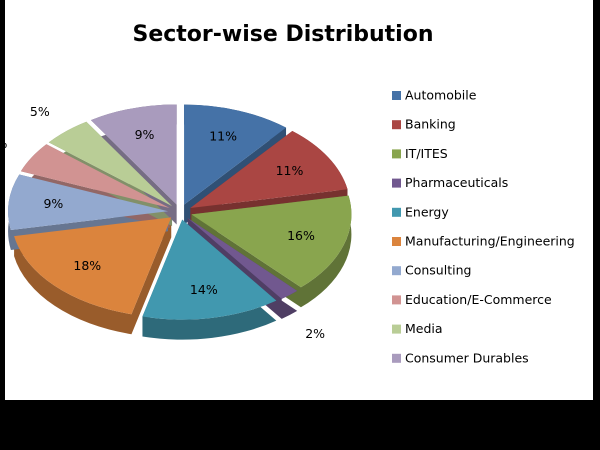 The height and width of the screenshot is (450, 600). Describe the element at coordinates (430, 124) in the screenshot. I see `legend-text: Banking` at that location.